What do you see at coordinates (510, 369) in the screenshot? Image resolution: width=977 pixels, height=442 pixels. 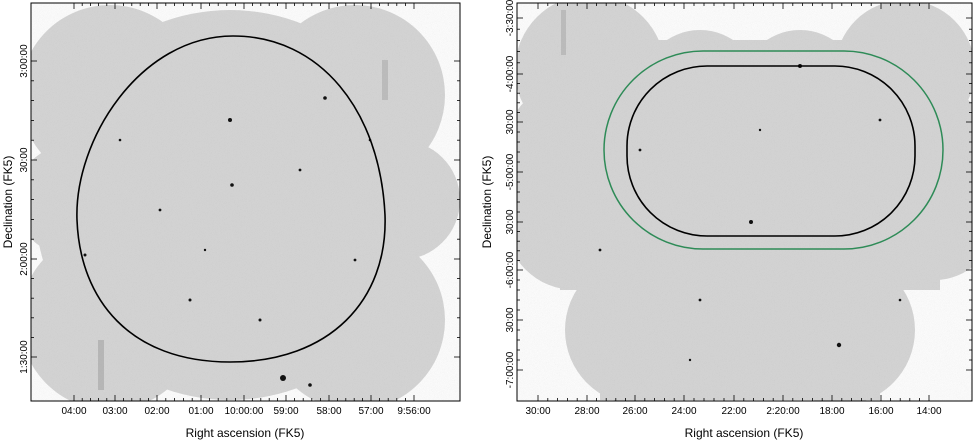 I see `y-tick-label: -7:00:00` at bounding box center [510, 369].